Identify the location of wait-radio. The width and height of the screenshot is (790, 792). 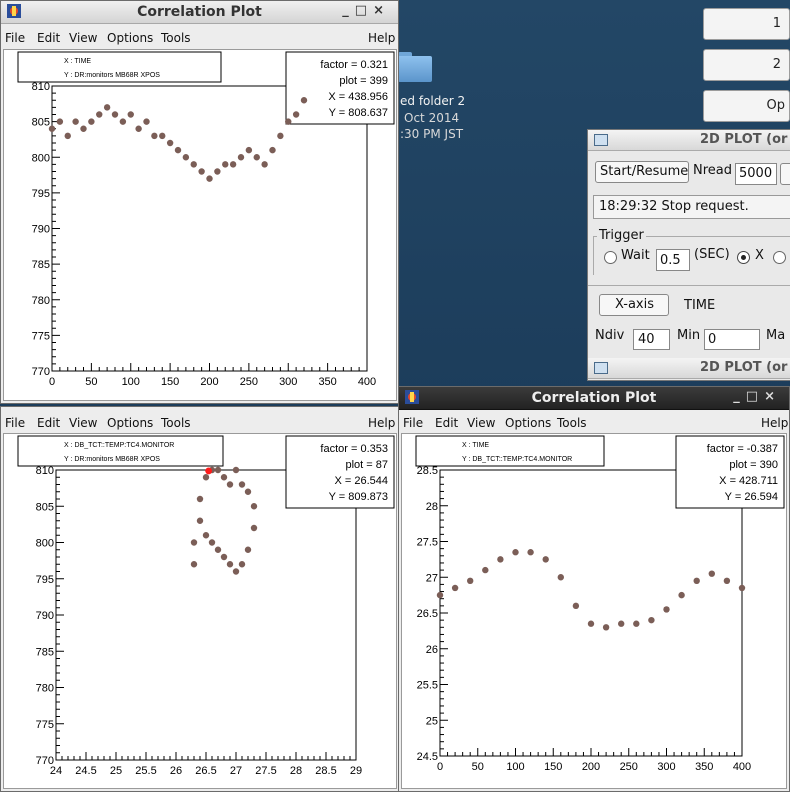
(610, 257).